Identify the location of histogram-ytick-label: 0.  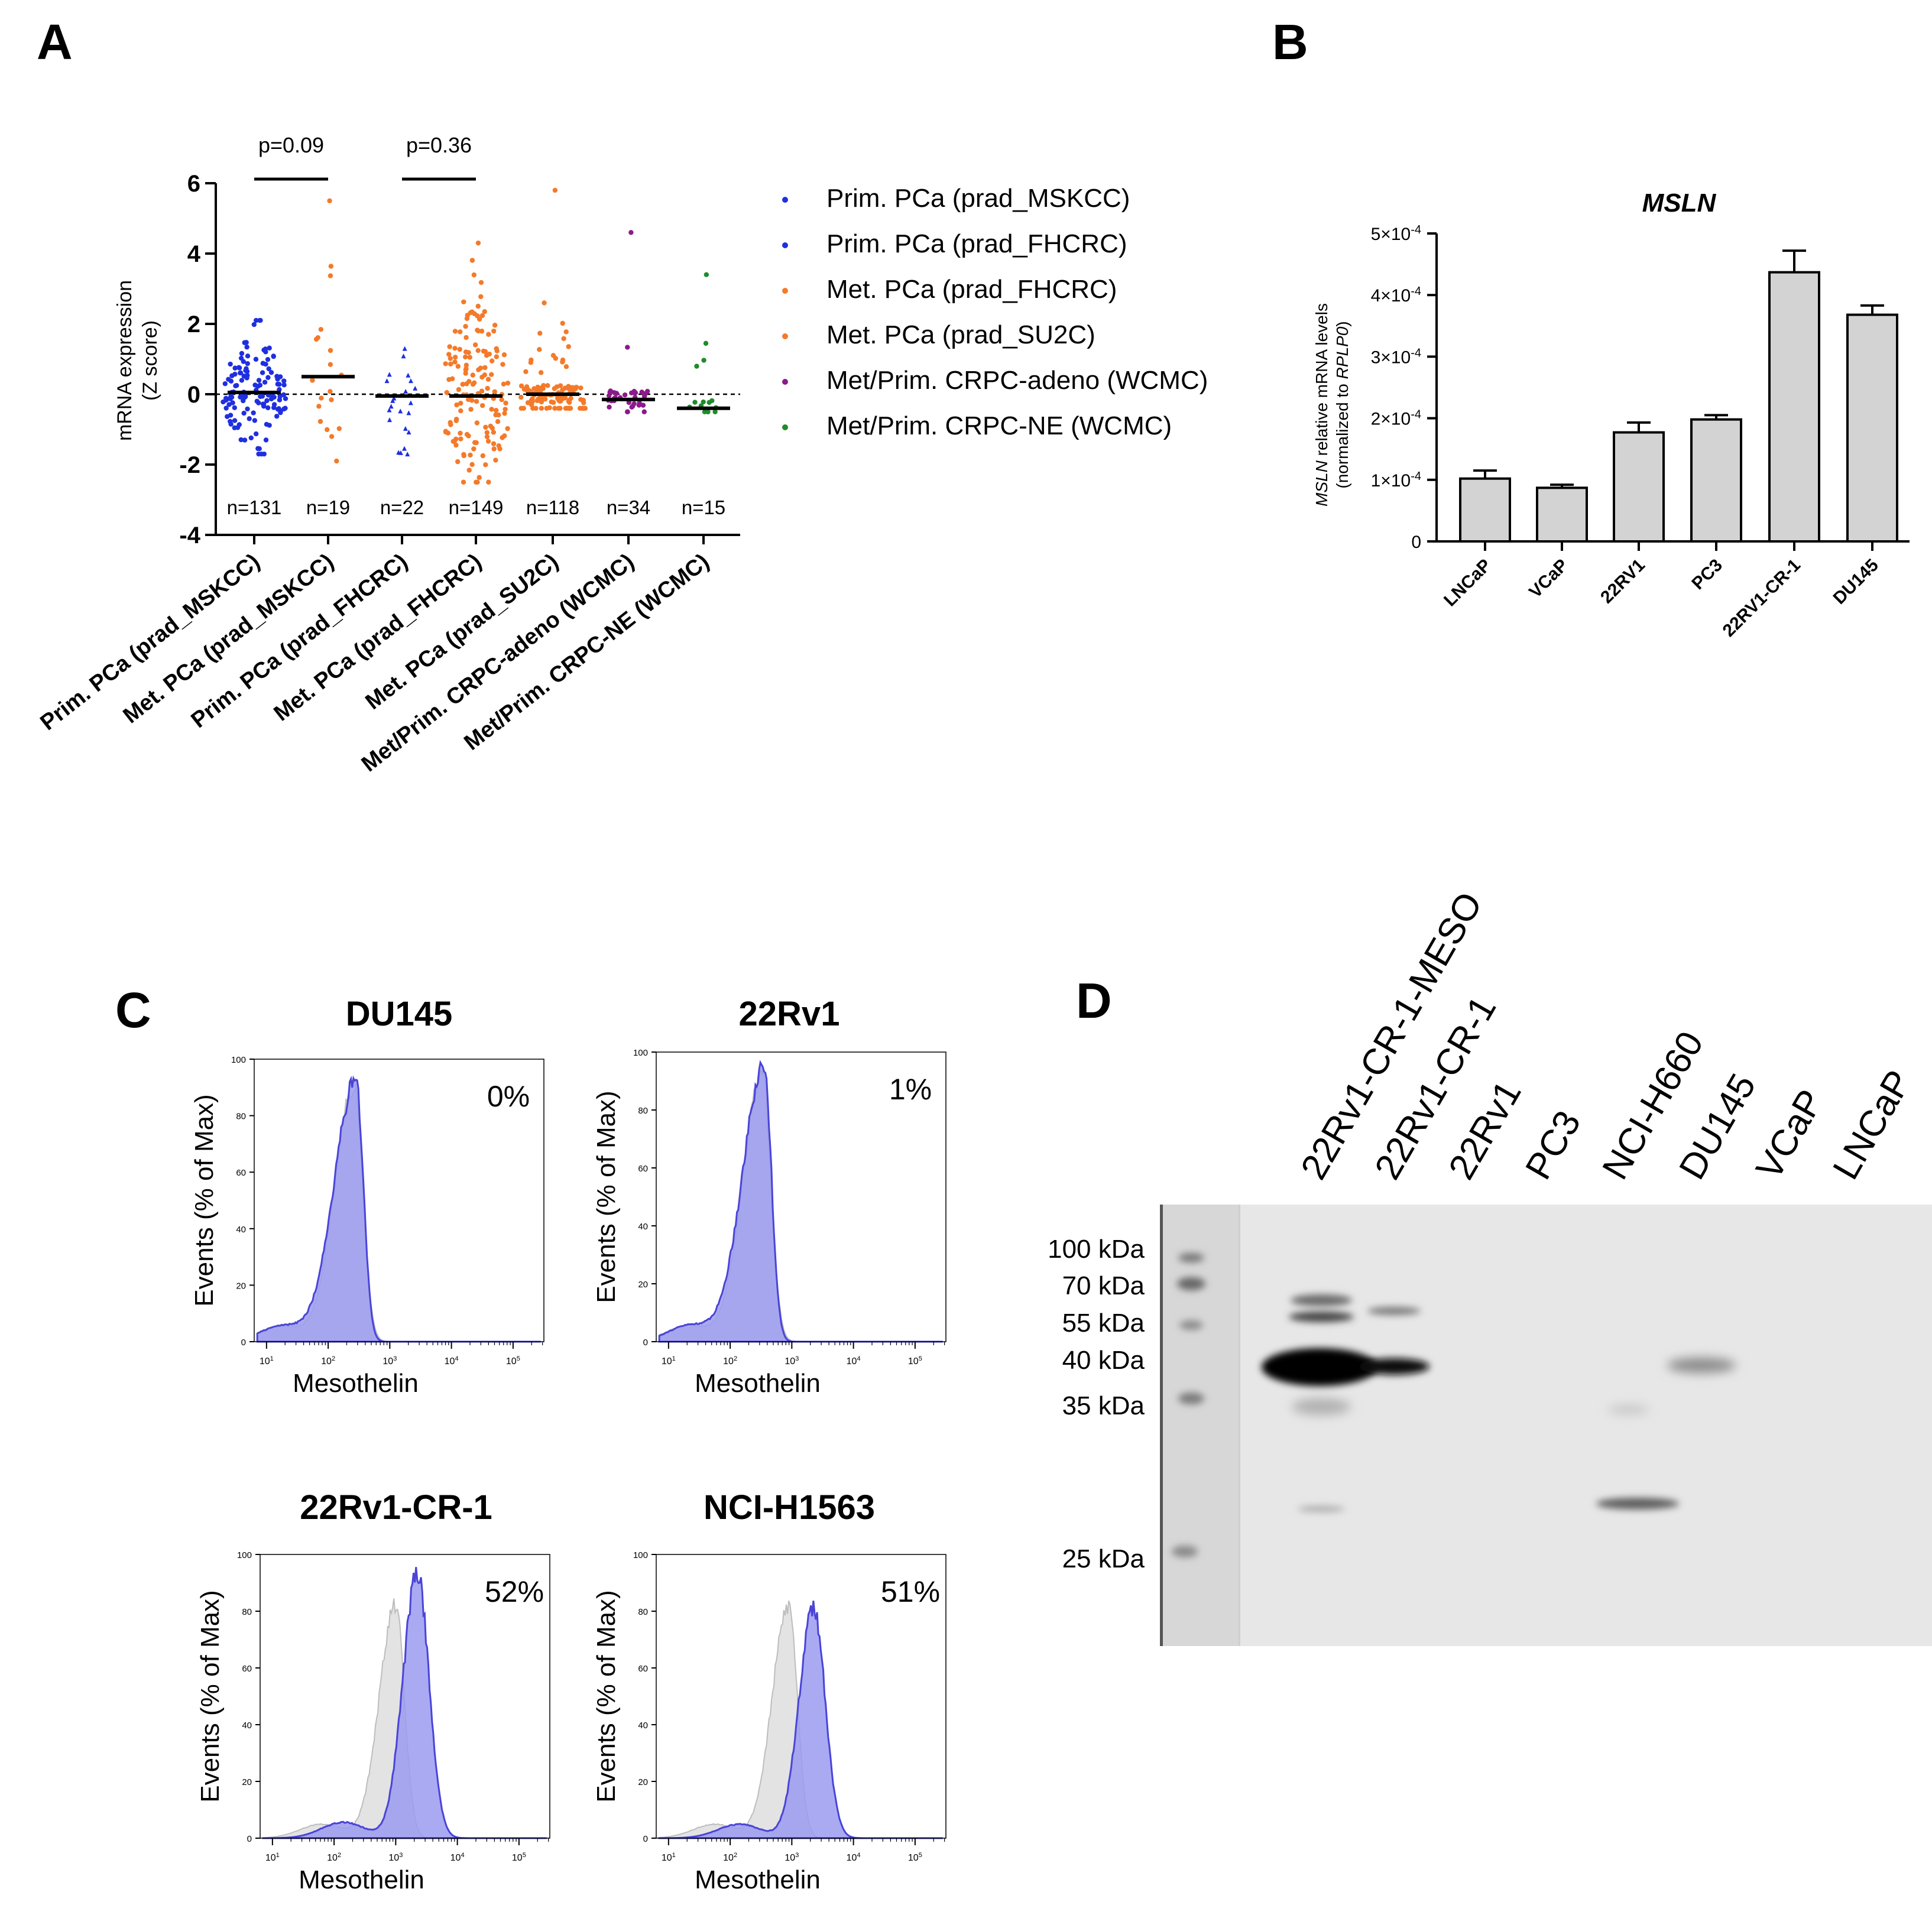
(645, 1839).